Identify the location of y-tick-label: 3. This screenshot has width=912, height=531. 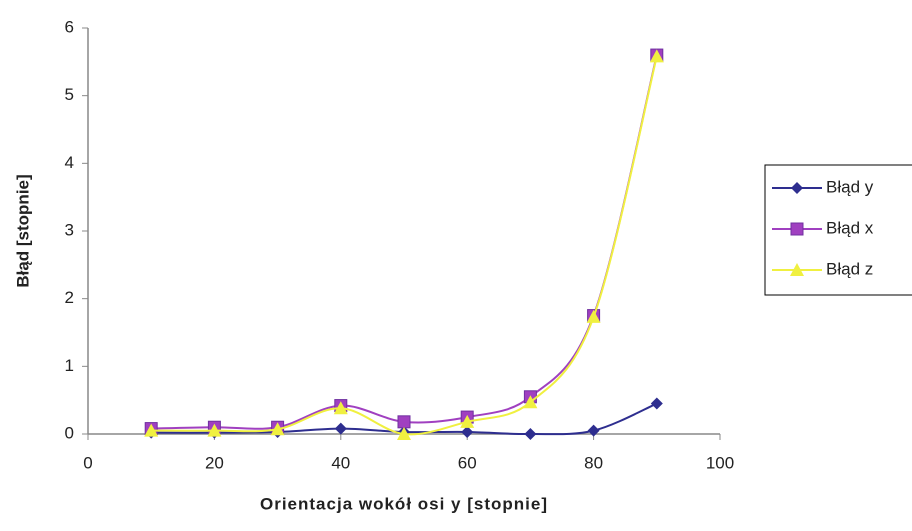
(69, 229).